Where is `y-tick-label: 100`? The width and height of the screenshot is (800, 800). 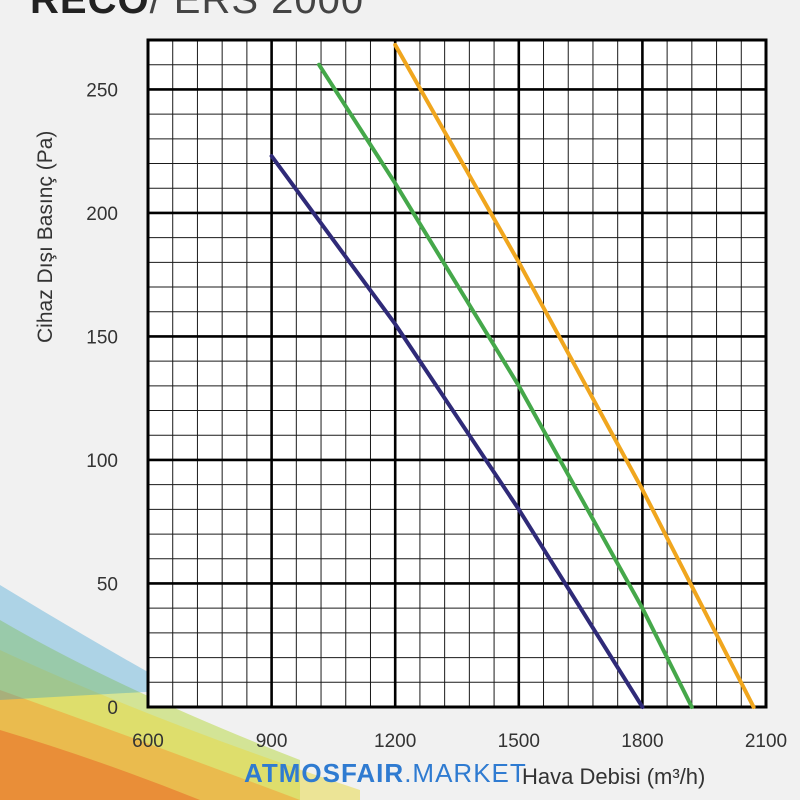 y-tick-label: 100 is located at coordinates (102, 461).